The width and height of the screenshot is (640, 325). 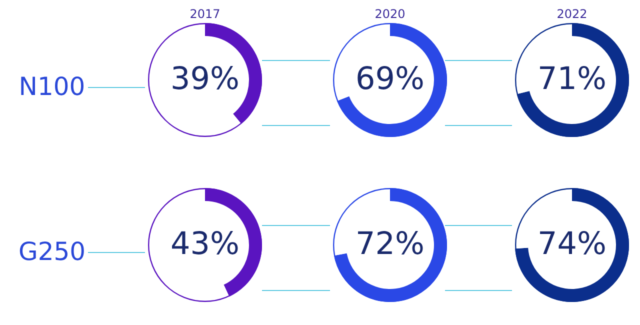 I want to click on data-label: 74%, so click(x=572, y=244).